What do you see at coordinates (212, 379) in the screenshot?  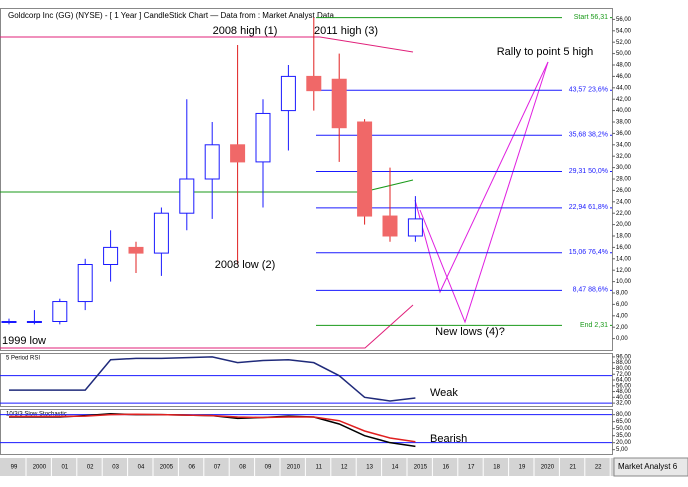 I see `indicator-line` at bounding box center [212, 379].